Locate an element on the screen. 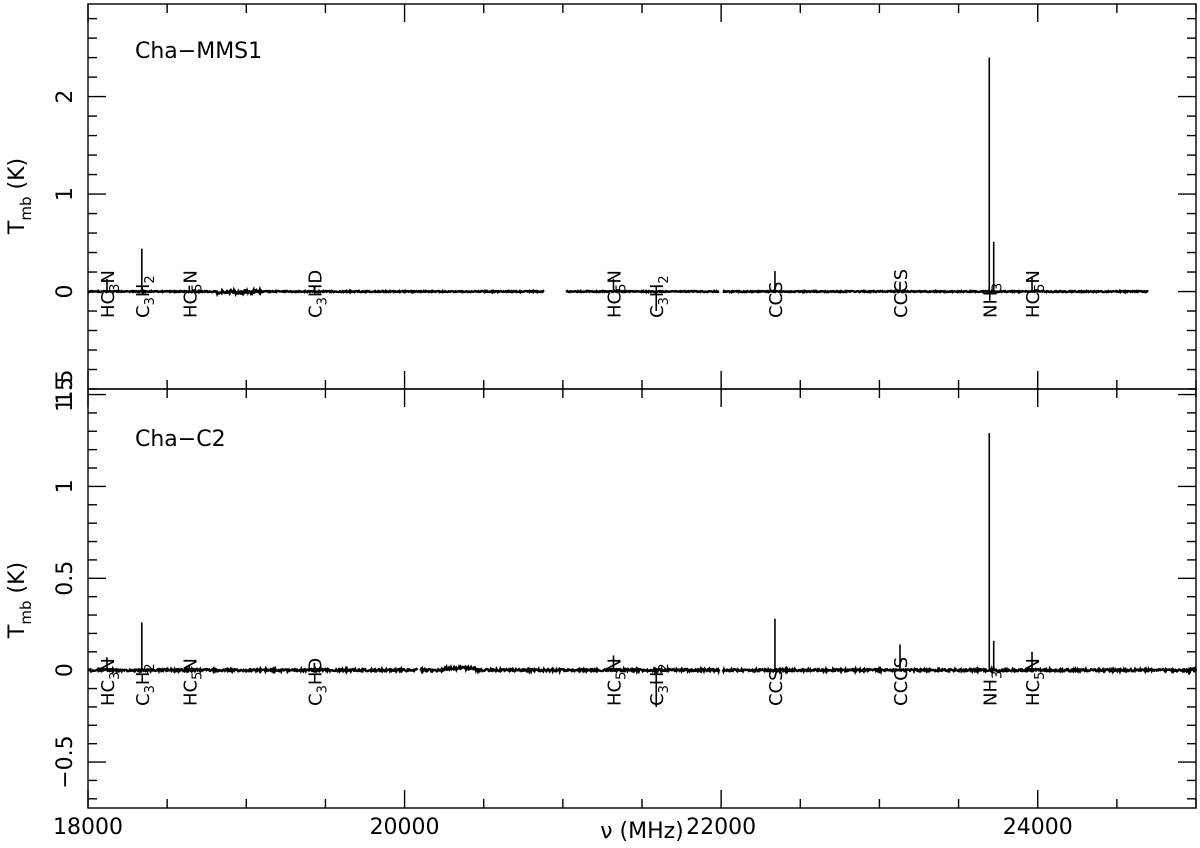 This screenshot has height=848, width=1200. y-tick-label: 0.5 is located at coordinates (65, 578).